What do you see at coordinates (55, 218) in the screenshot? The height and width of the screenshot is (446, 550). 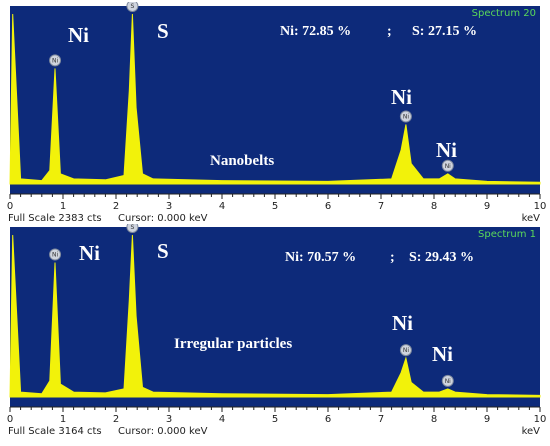 I see `full-scale-readout: Full Scale 2383 cts` at bounding box center [55, 218].